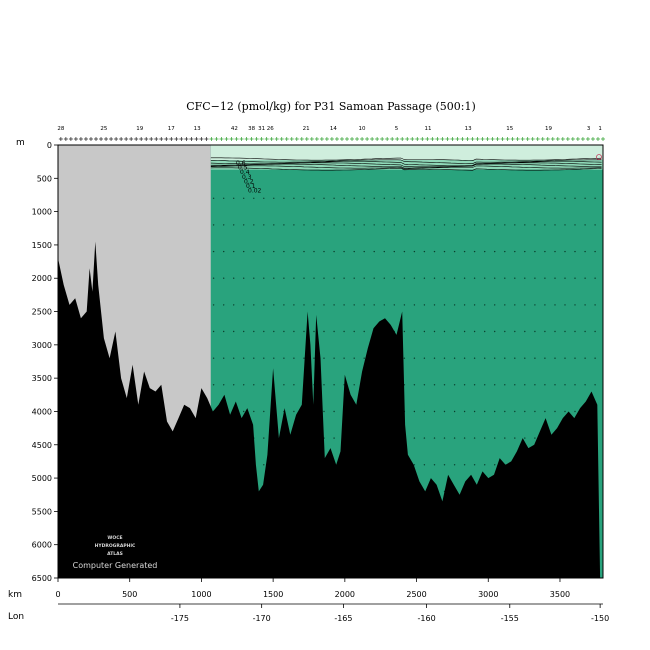 Image resolution: width=650 pixels, height=650 pixels. I want to click on station-label: 15, so click(509, 129).